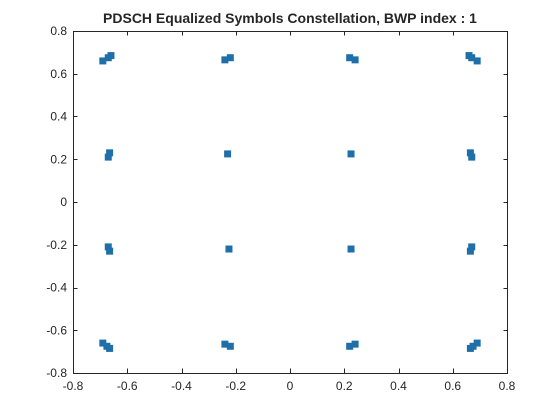 The height and width of the screenshot is (420, 560). What do you see at coordinates (58, 117) in the screenshot?
I see `y-tick-label: 0.4` at bounding box center [58, 117].